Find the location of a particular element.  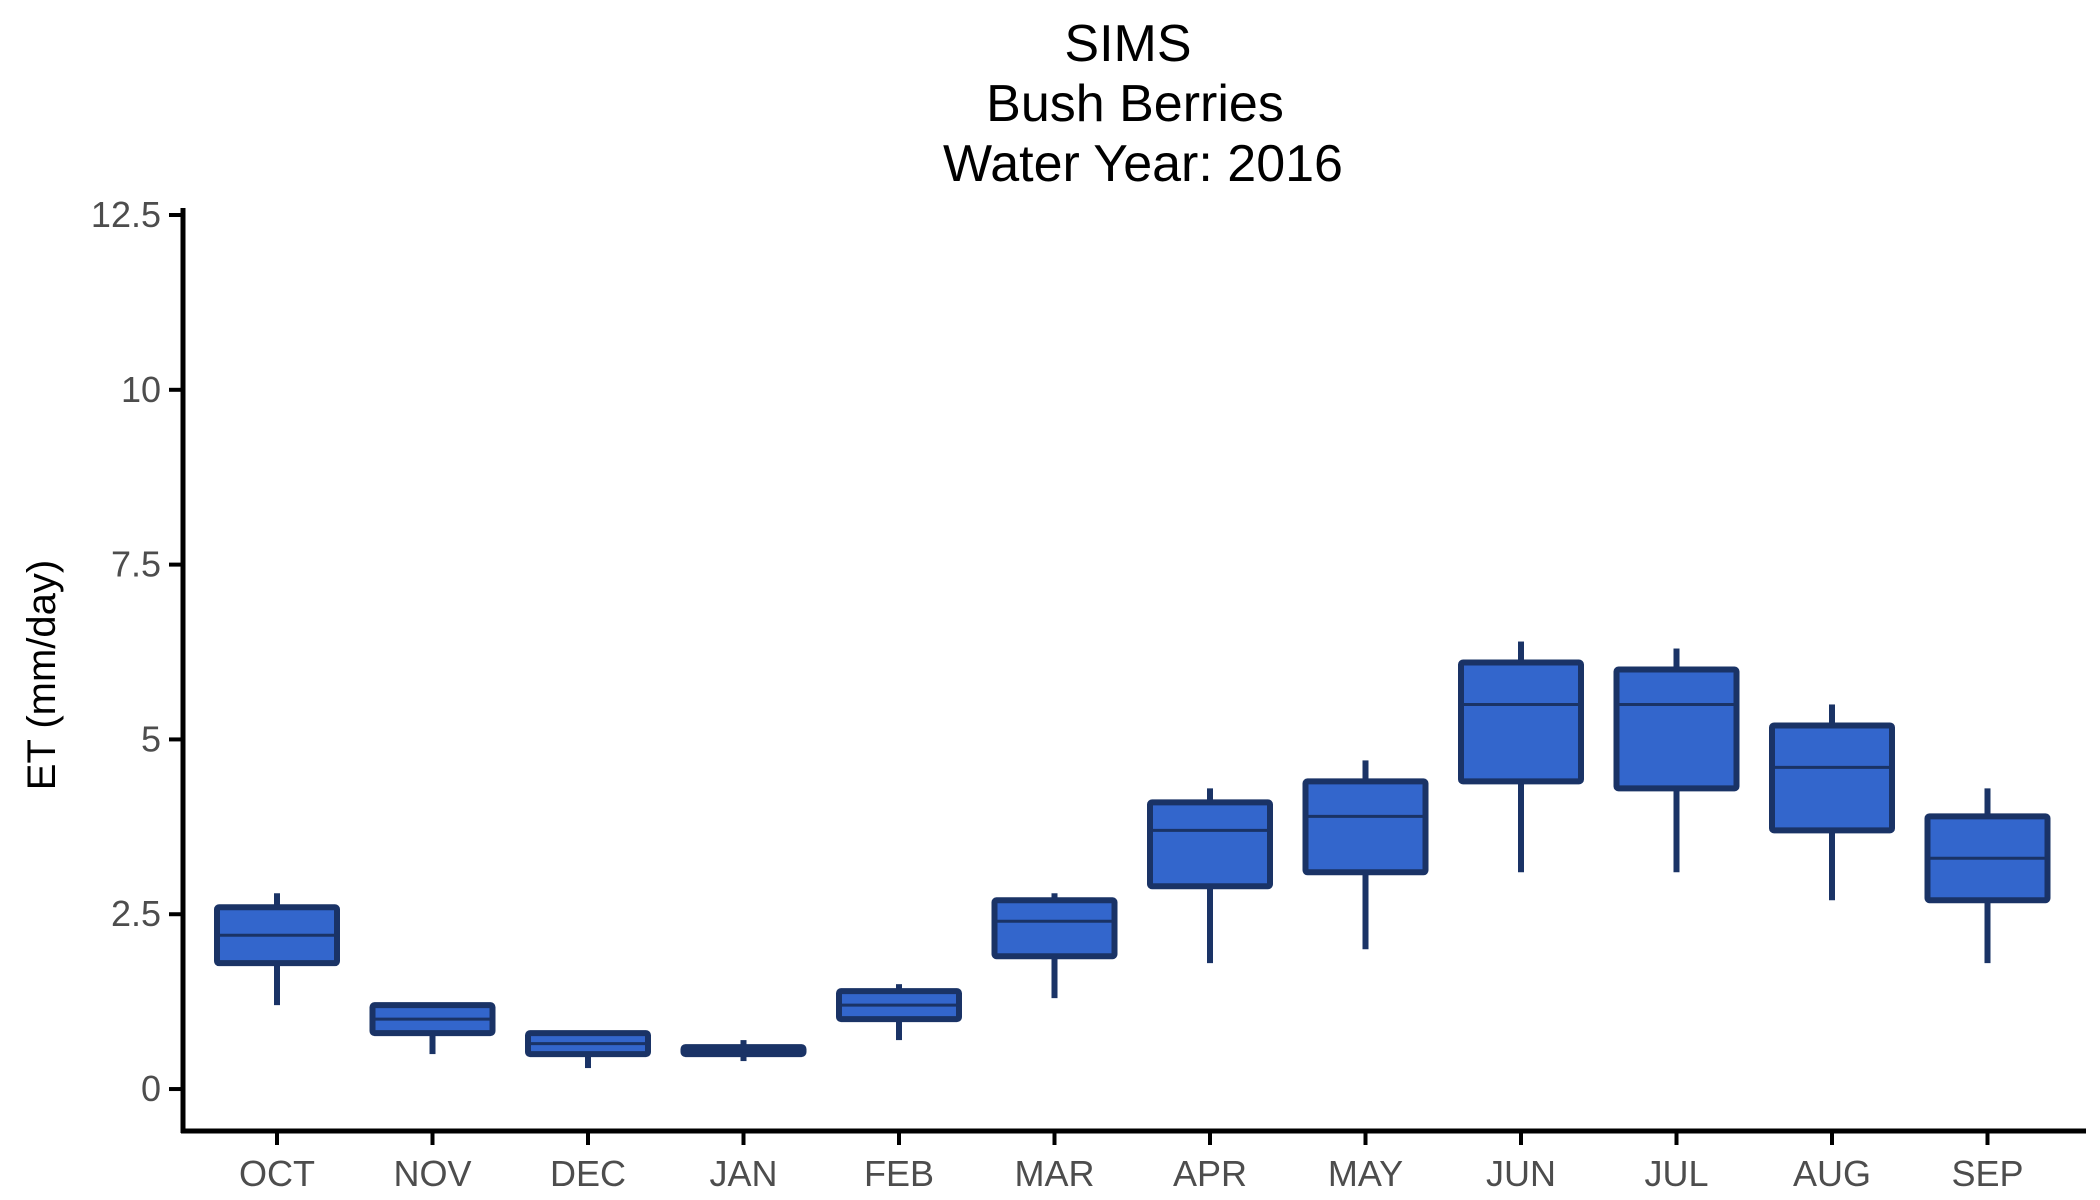

y-tick-label: 12.5 is located at coordinates (126, 214).